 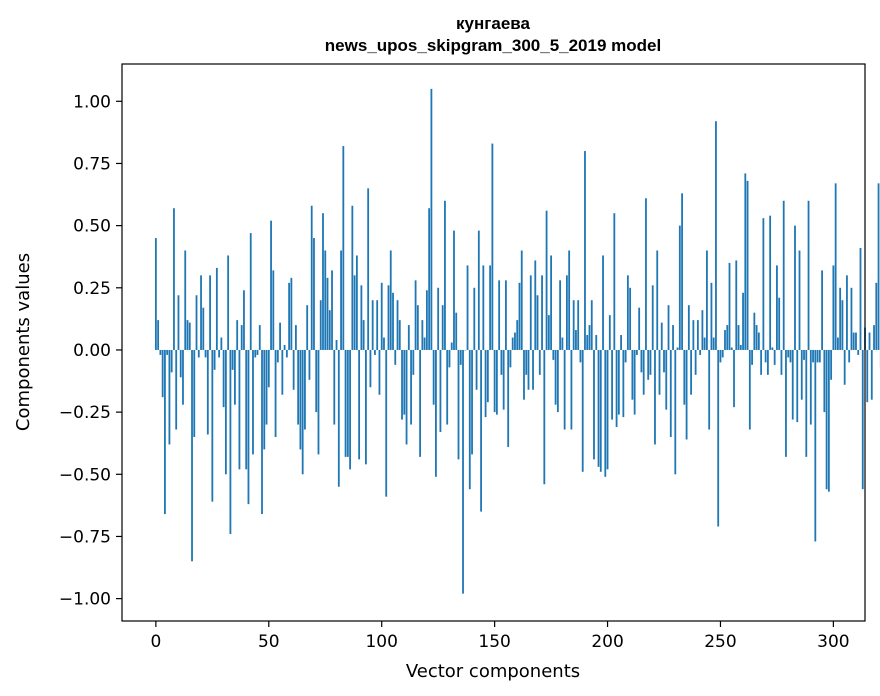 I want to click on y-axis: 1.00 0.75 0.50 0.25 0.00 −0.25 −0.50 −0.75 −1.00, so click(x=90, y=351).